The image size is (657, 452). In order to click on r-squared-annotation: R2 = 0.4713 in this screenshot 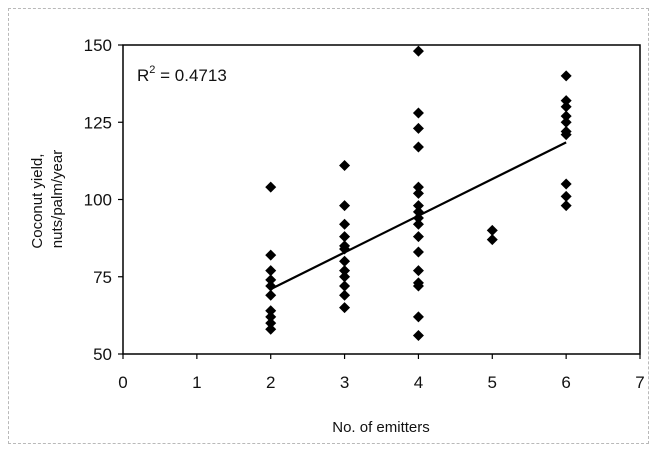, I will do `click(182, 74)`.